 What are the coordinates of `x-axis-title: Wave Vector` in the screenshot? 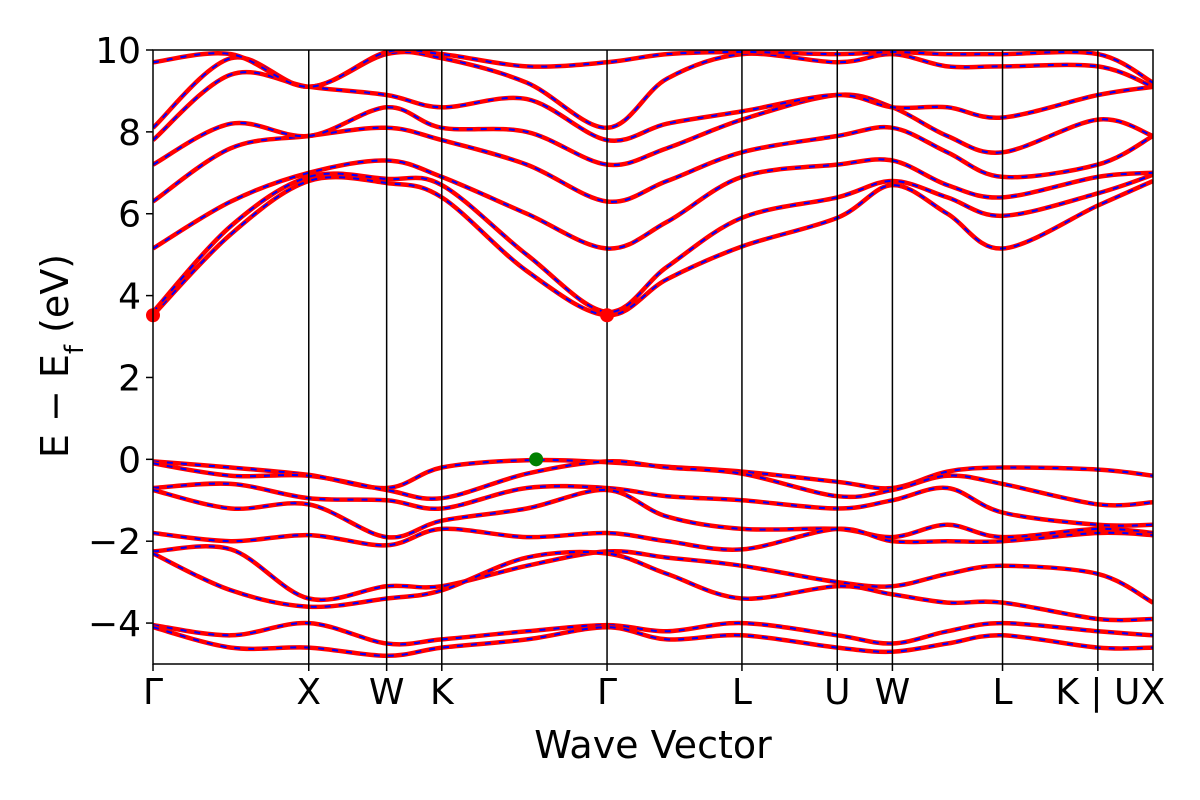 It's located at (653, 745).